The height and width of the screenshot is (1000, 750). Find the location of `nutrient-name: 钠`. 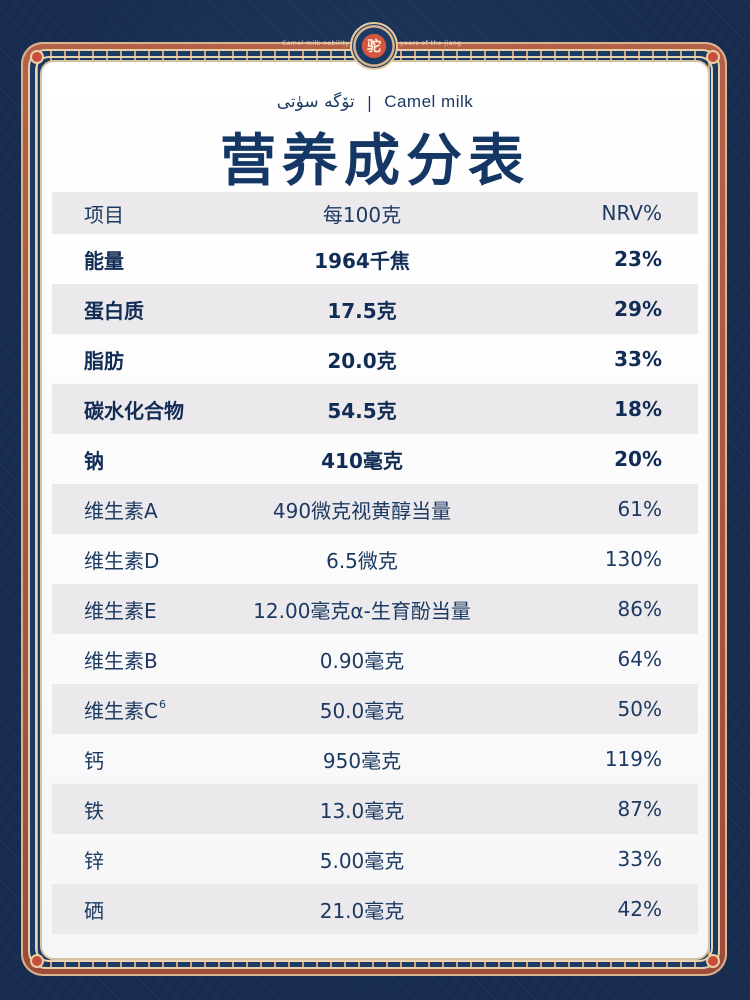

nutrient-name: 钠 is located at coordinates (162, 459).